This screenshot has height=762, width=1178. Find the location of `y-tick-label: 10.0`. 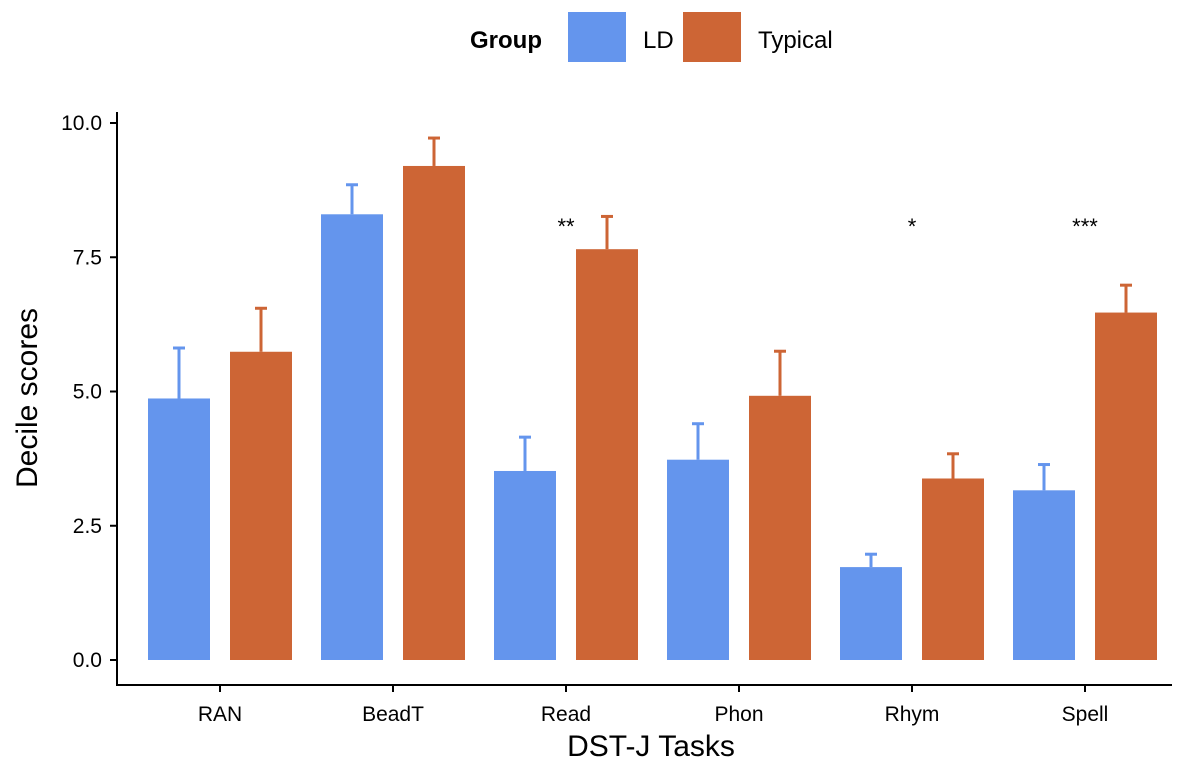

y-tick-label: 10.0 is located at coordinates (81, 123).